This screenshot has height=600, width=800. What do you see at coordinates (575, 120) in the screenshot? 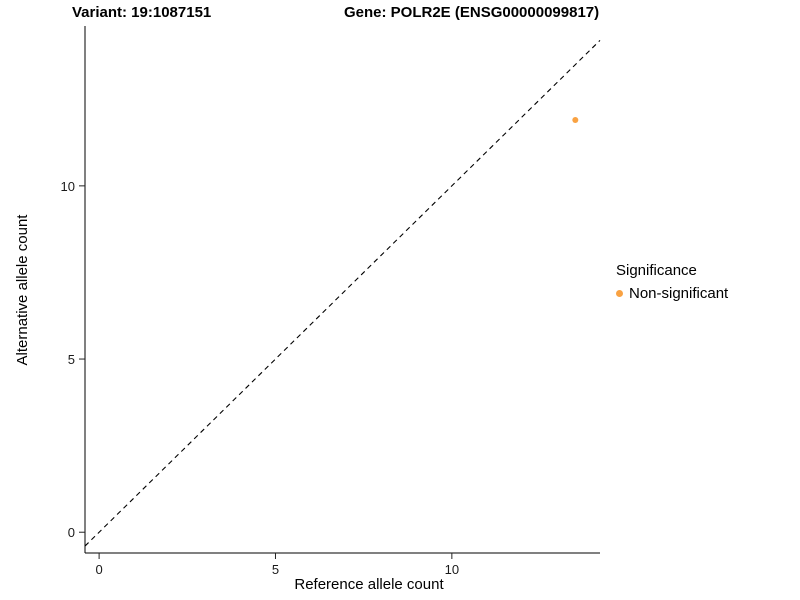
I see `data-point` at bounding box center [575, 120].